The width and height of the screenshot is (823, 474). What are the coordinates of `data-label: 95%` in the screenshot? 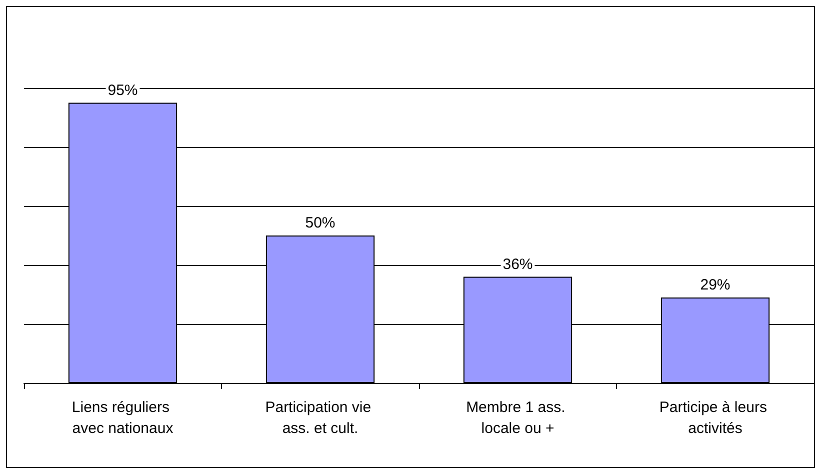 It's located at (123, 90).